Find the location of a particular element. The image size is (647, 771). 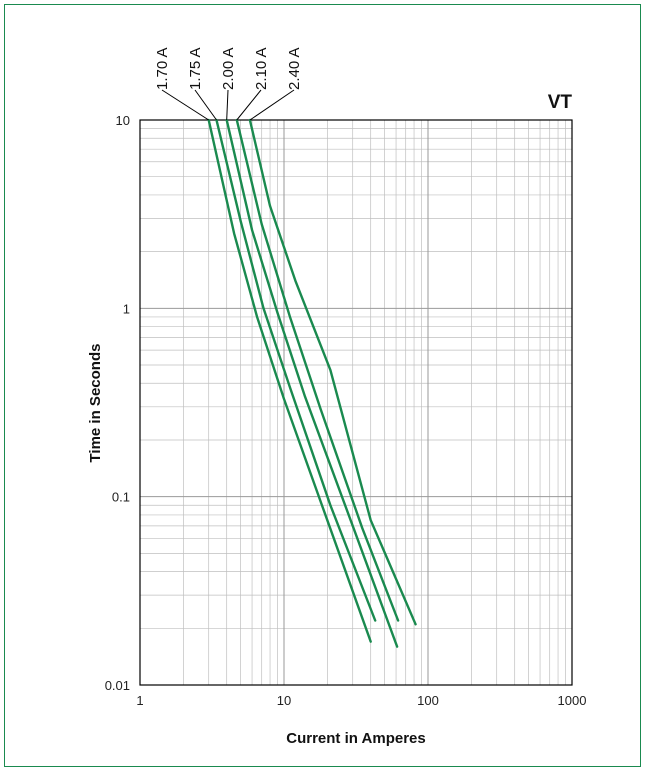

series-label: 2.00 A is located at coordinates (228, 68).